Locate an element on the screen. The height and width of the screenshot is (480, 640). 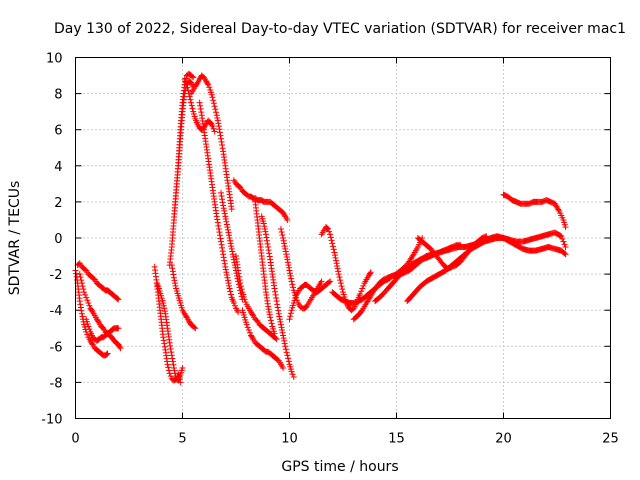
y-tick-label: 4 is located at coordinates (58, 167).